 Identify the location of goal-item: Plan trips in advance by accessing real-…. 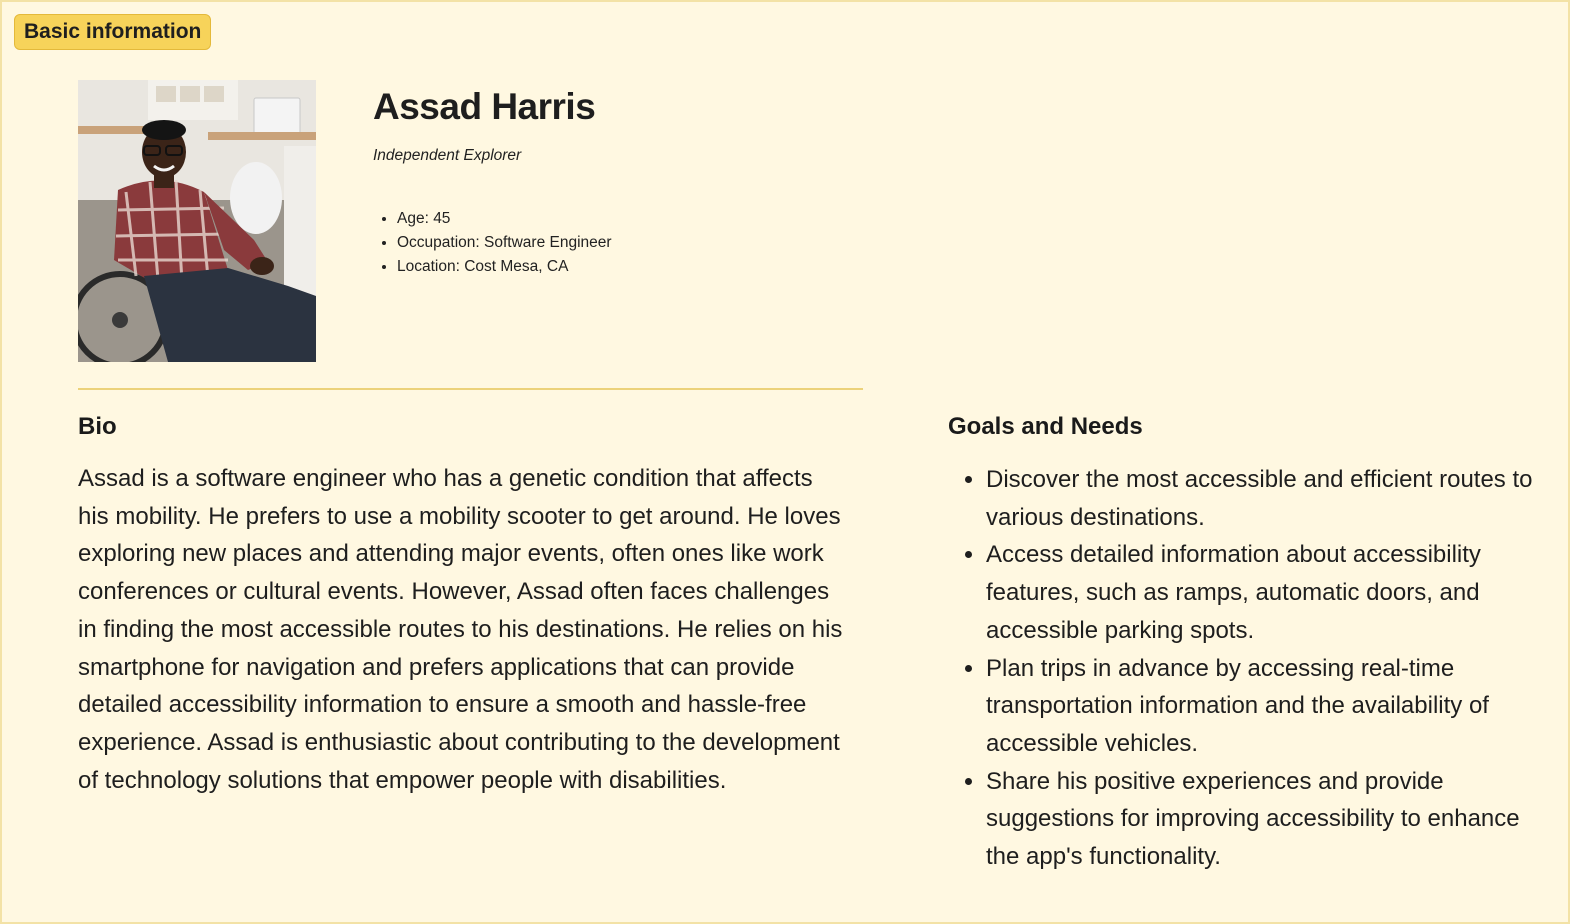
(1266, 706).